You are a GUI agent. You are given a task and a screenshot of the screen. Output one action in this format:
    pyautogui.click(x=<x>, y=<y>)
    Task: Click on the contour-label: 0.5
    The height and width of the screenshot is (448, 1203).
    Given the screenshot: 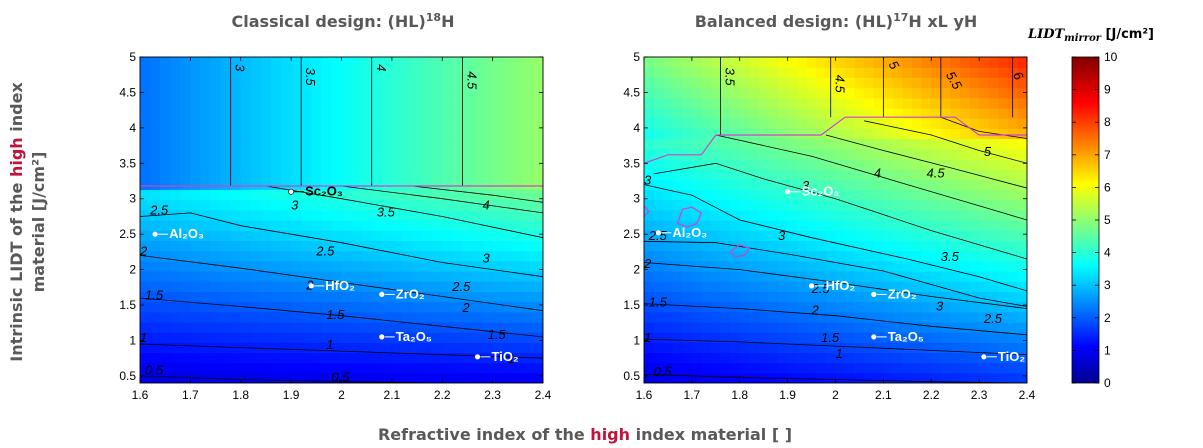 What is the action you would take?
    pyautogui.click(x=663, y=371)
    